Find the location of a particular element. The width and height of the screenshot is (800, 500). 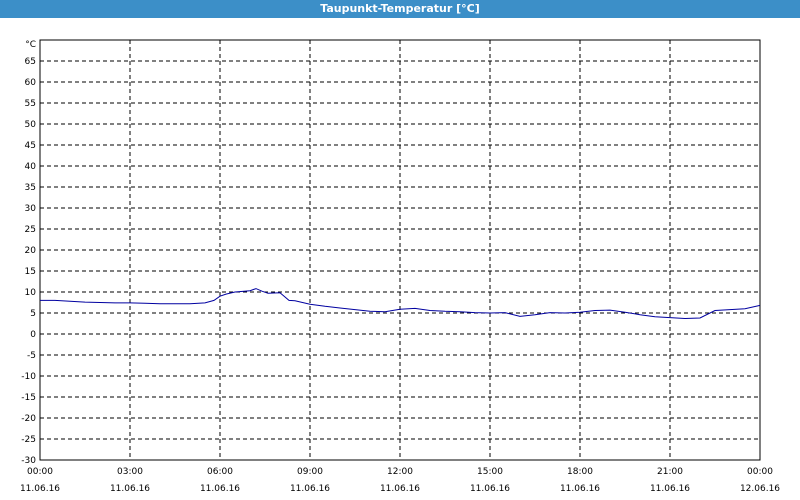

x-tick-time: 21:00 is located at coordinates (670, 472).